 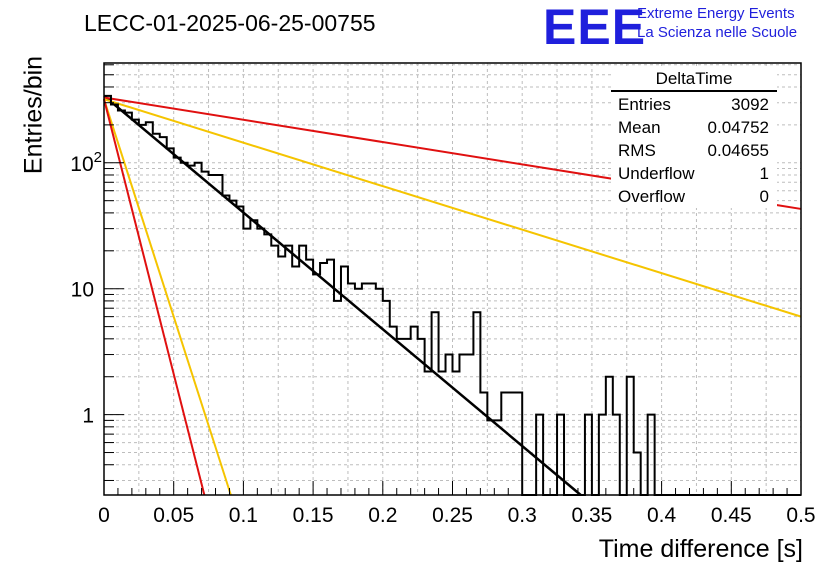 What do you see at coordinates (716, 13) in the screenshot?
I see `logo-subtitle-line1: Extreme Energy Events` at bounding box center [716, 13].